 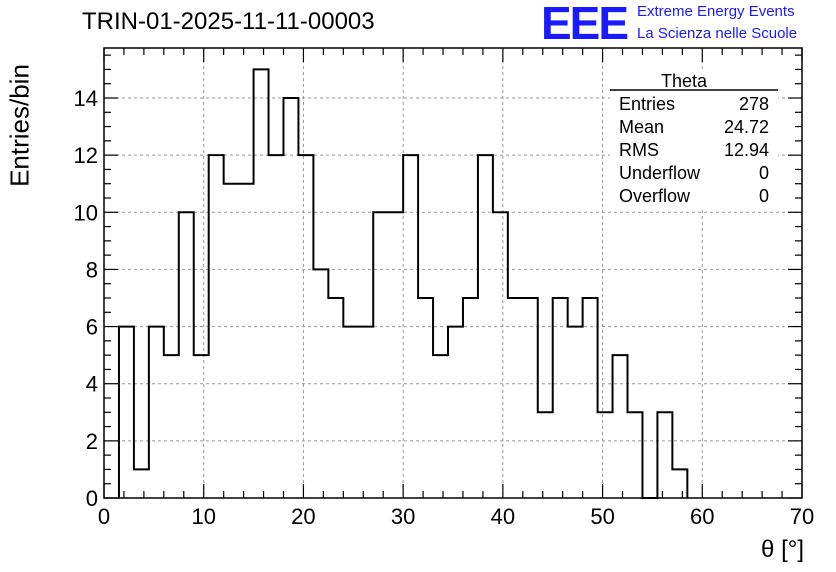 I want to click on x-tick-label: 0, so click(x=104, y=516).